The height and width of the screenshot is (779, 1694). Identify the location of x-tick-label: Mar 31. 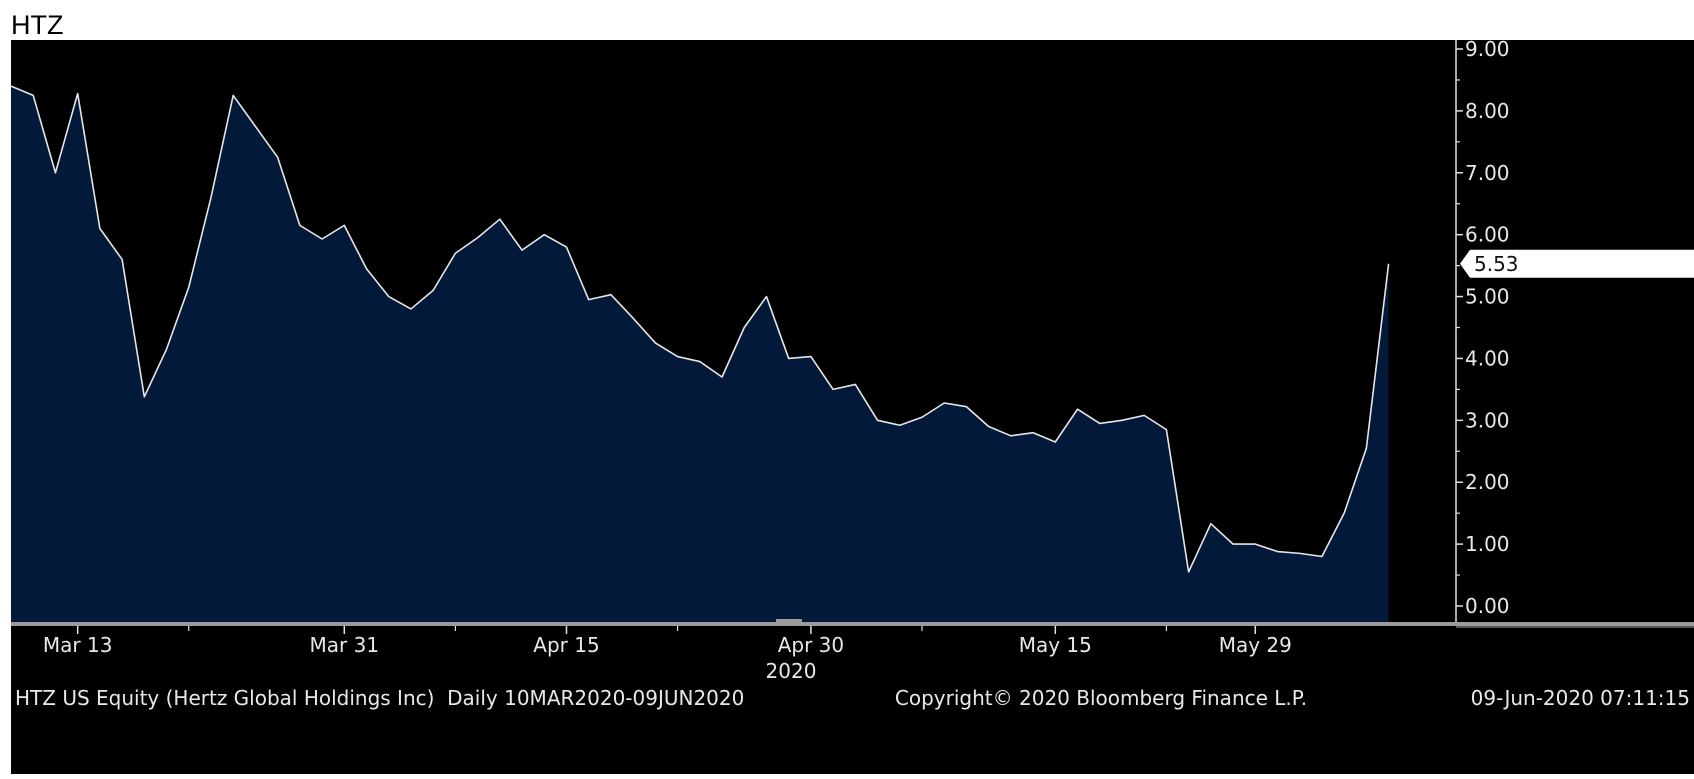
(345, 645).